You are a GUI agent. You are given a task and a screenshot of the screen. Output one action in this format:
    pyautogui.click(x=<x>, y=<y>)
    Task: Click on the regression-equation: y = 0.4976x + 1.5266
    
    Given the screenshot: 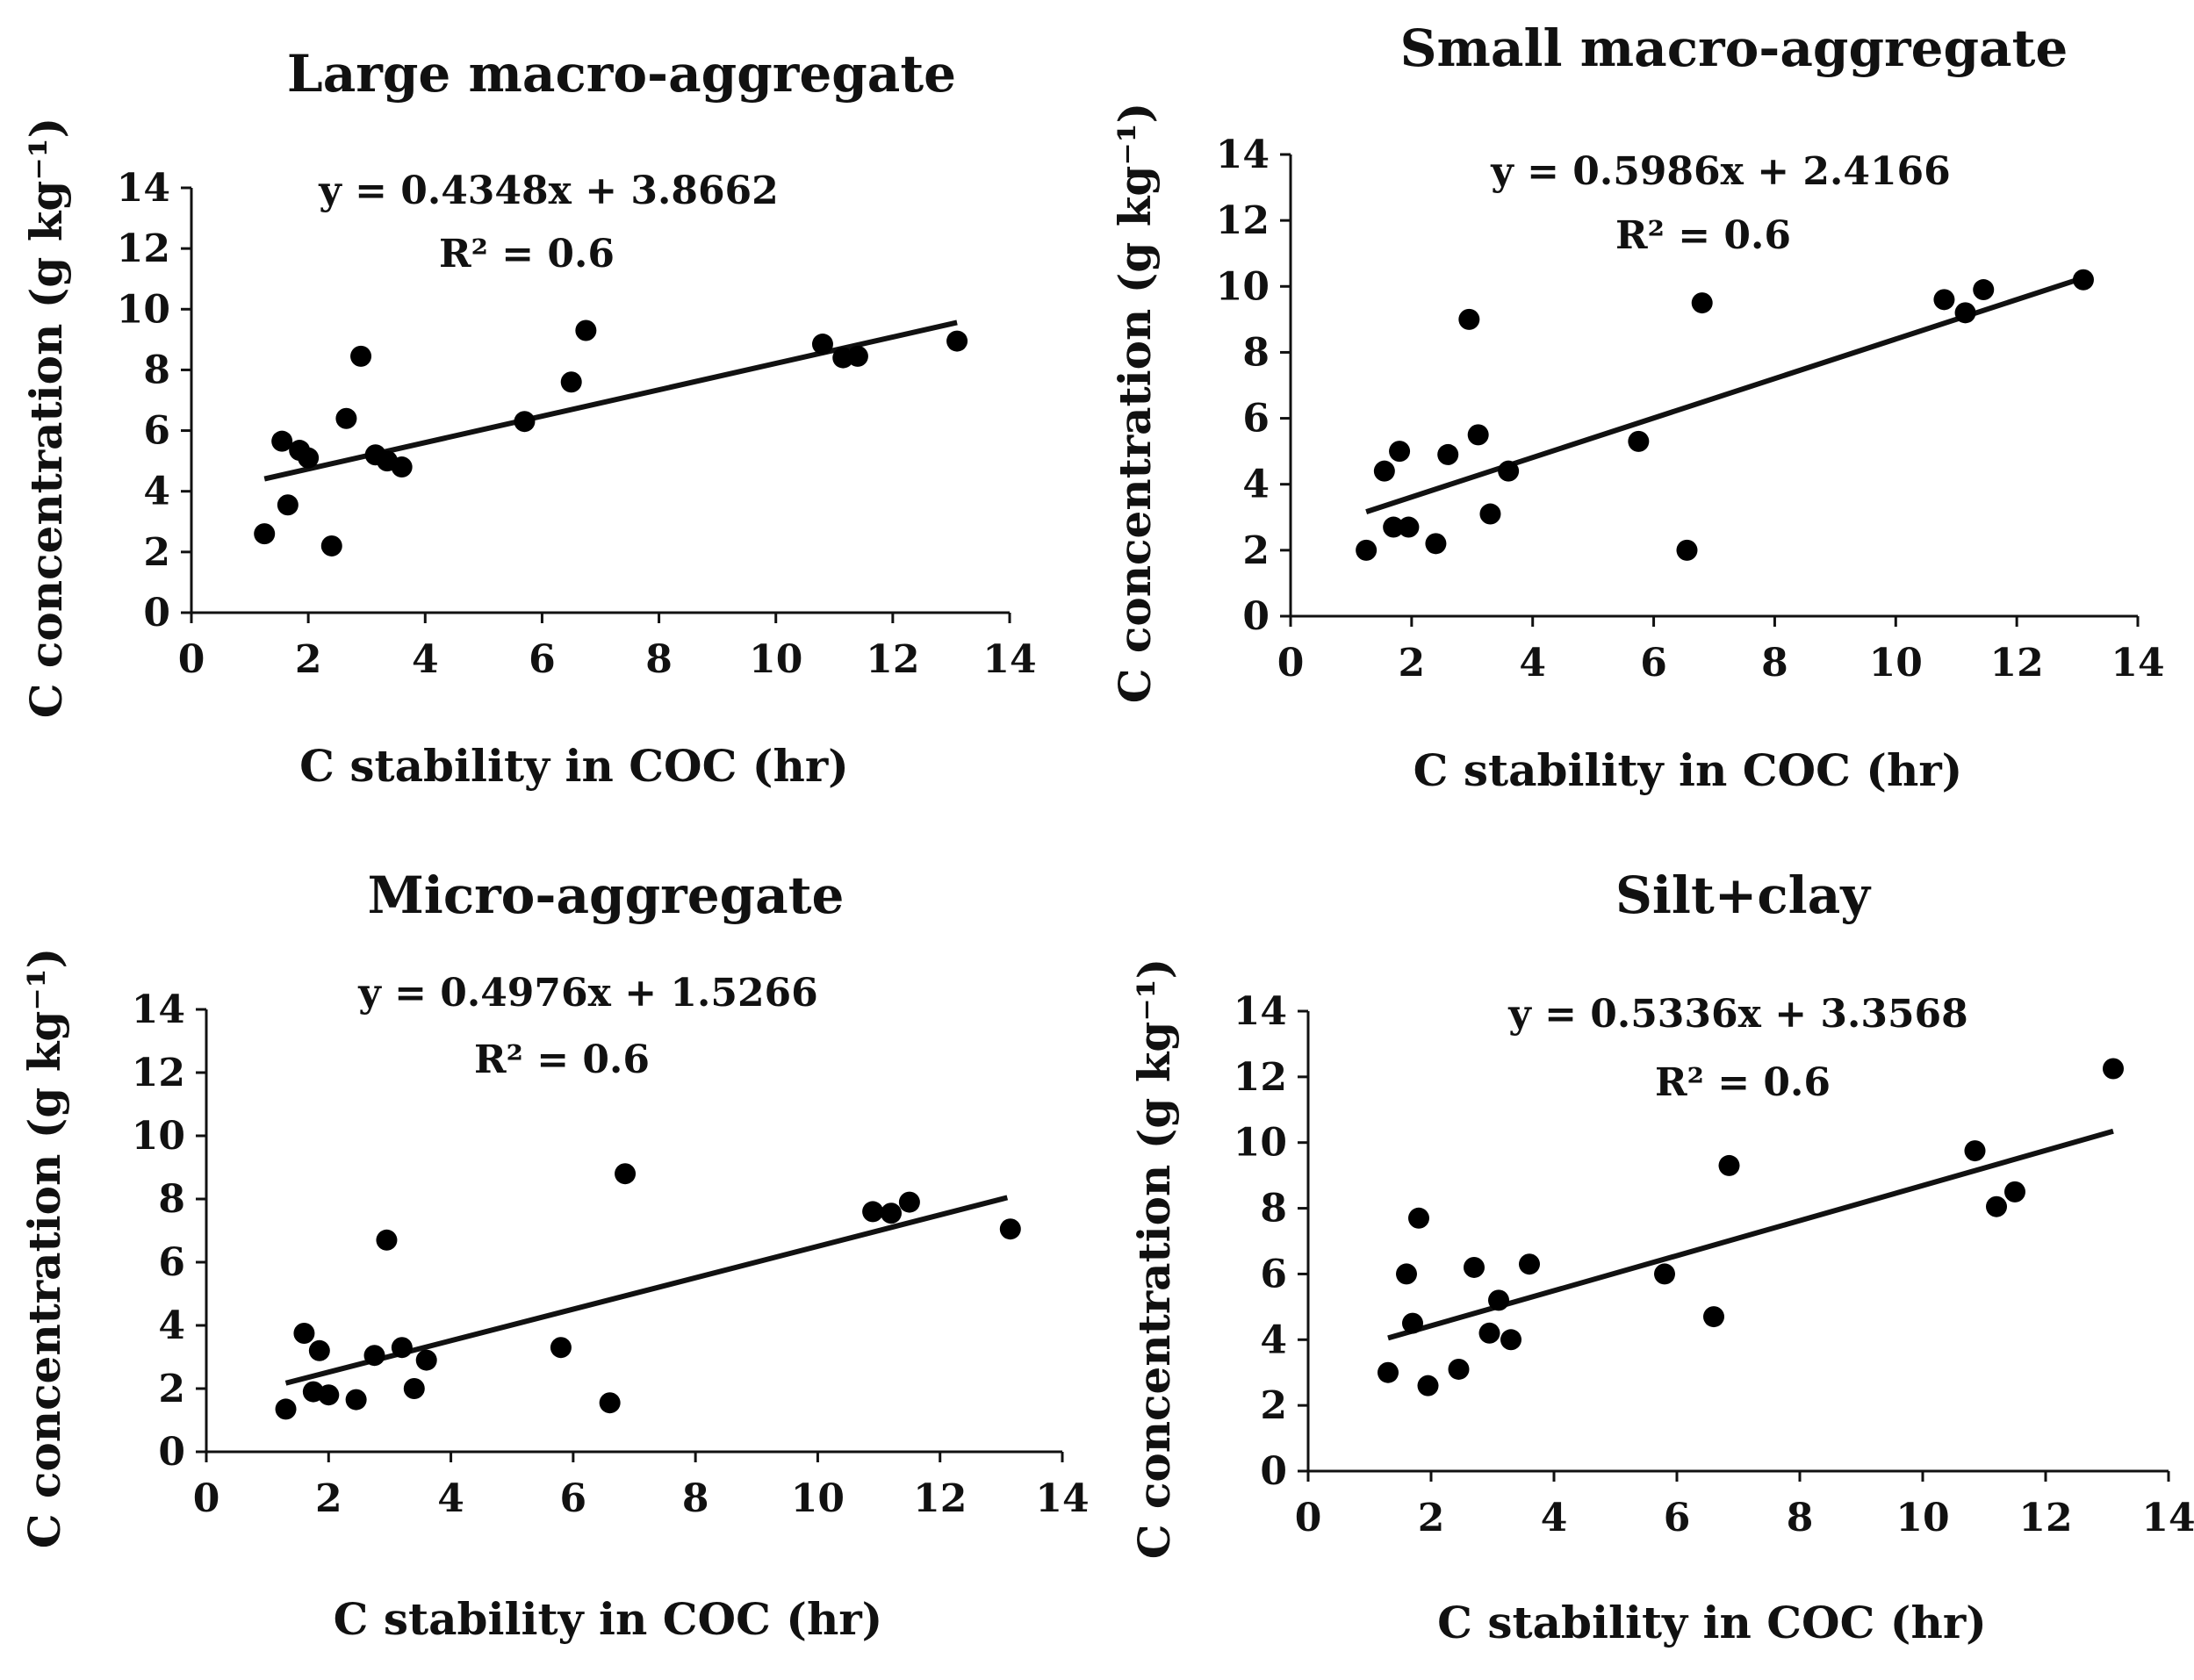 What is the action you would take?
    pyautogui.click(x=587, y=993)
    